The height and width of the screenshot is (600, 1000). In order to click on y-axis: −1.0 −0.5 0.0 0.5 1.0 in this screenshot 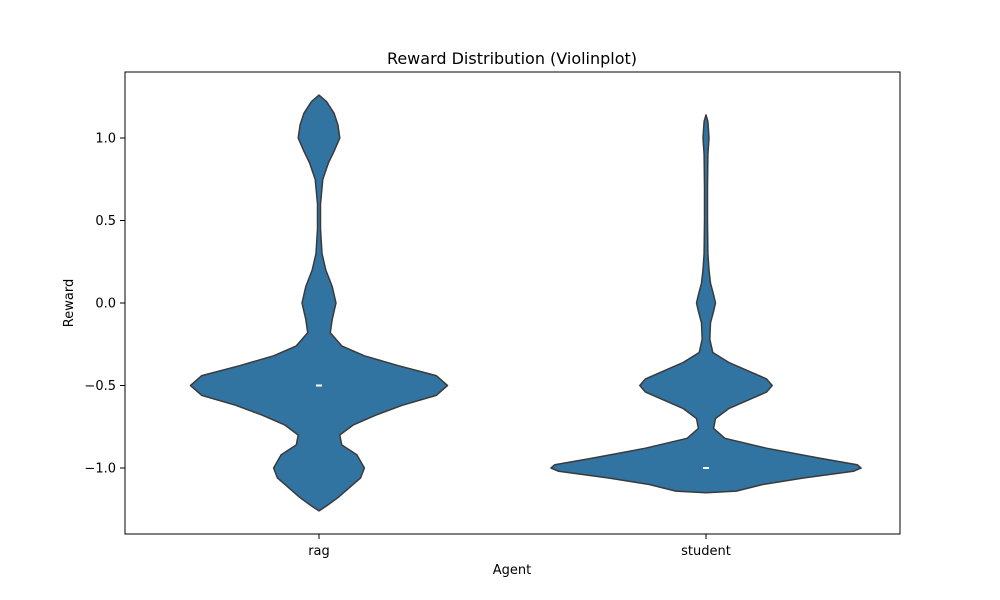, I will do `click(104, 304)`.